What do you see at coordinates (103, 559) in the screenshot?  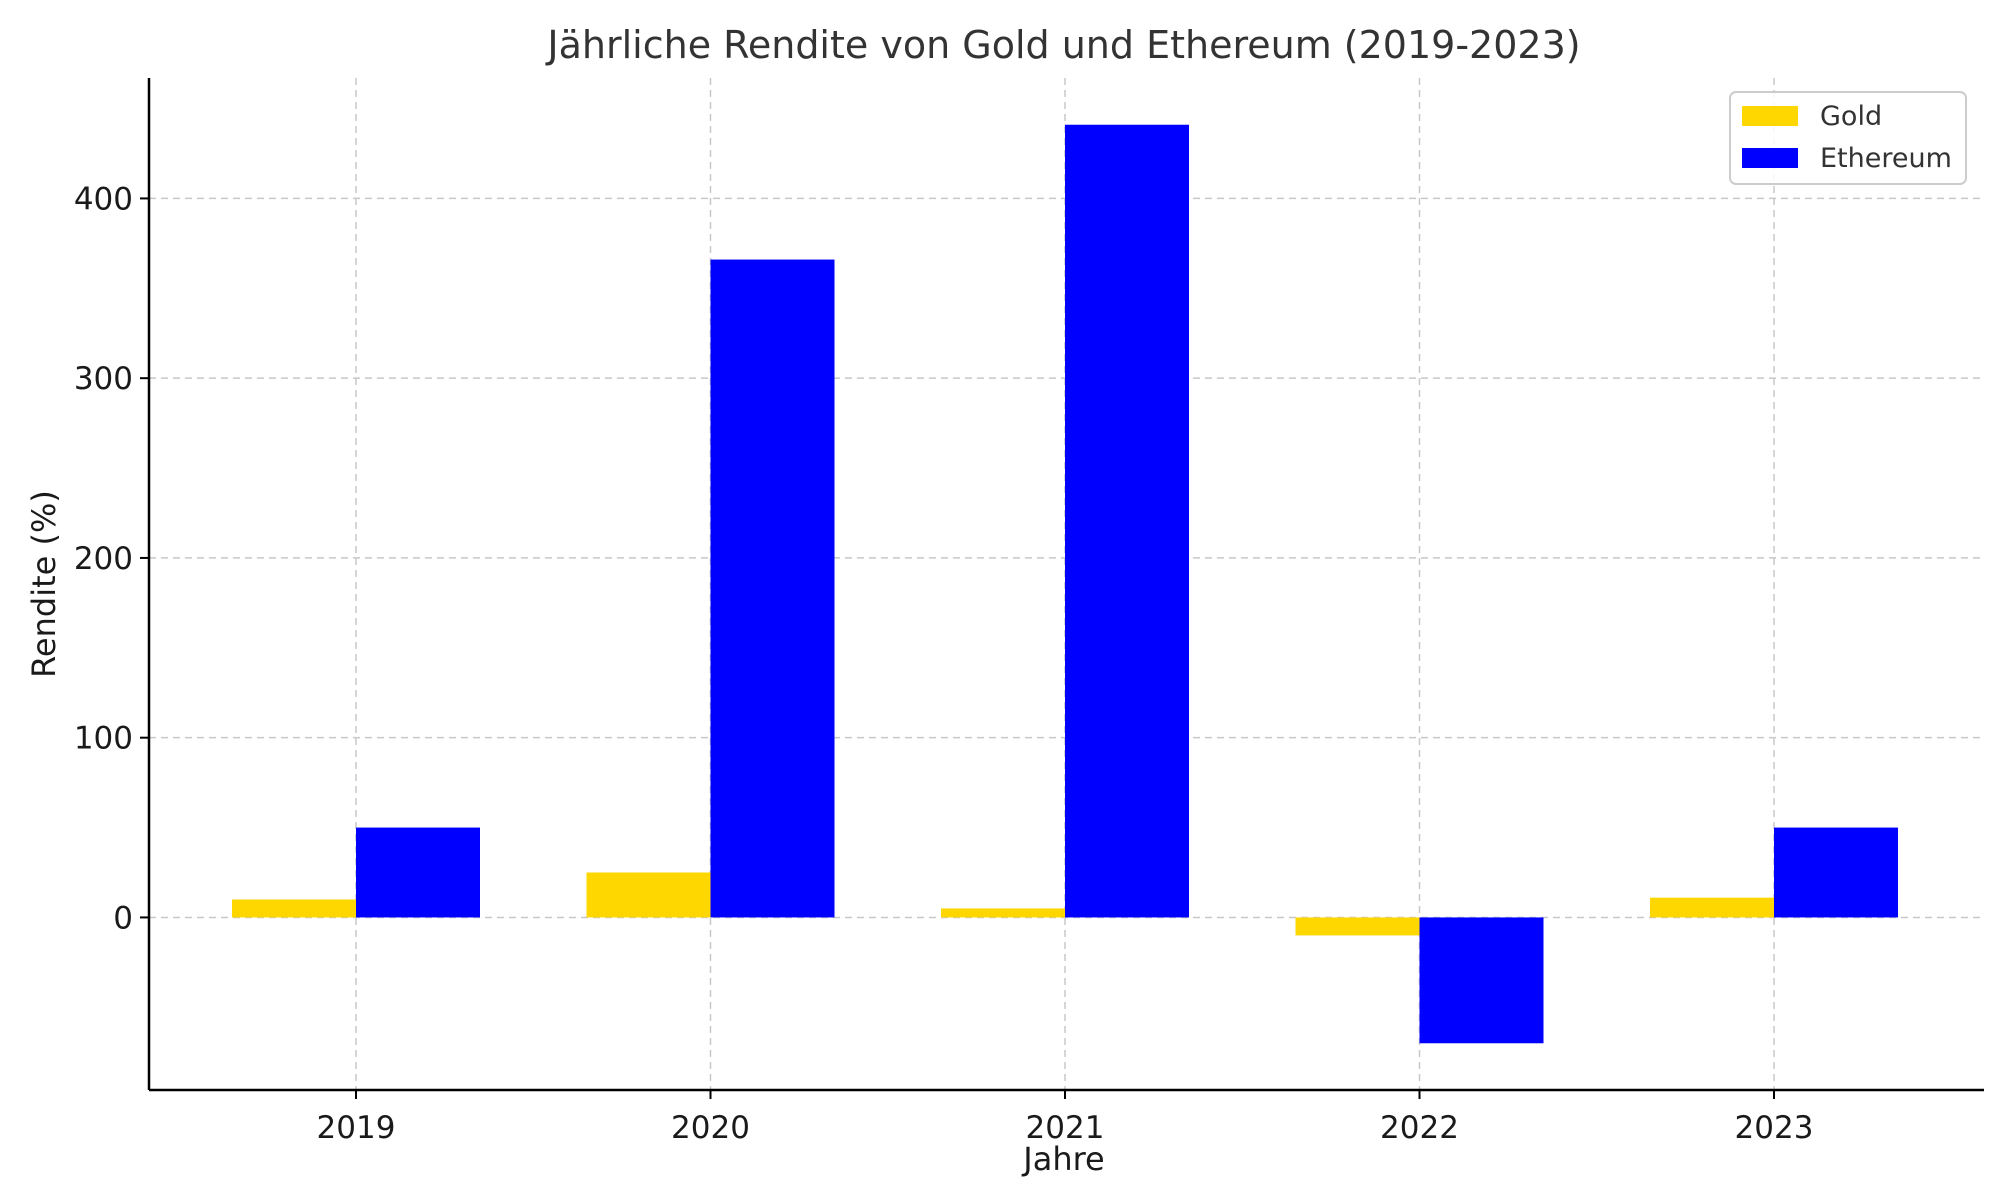 I see `y-tick-label: 200` at bounding box center [103, 559].